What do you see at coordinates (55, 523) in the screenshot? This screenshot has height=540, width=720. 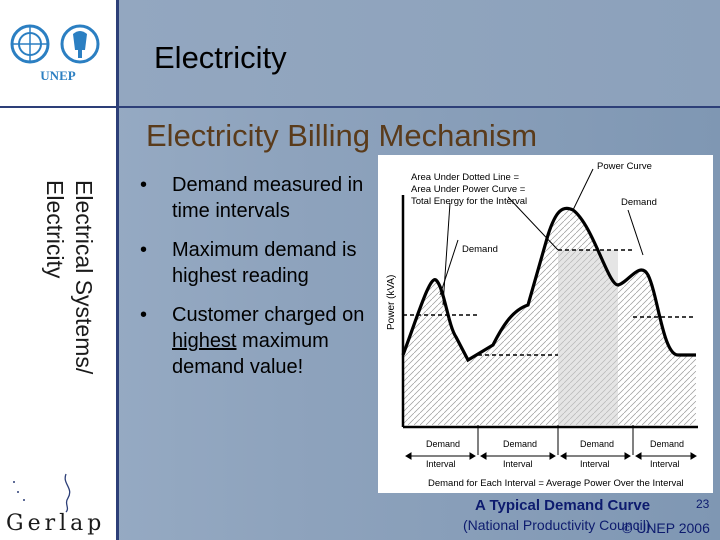 I see `gerlap-logo-text: Gerlap` at bounding box center [55, 523].